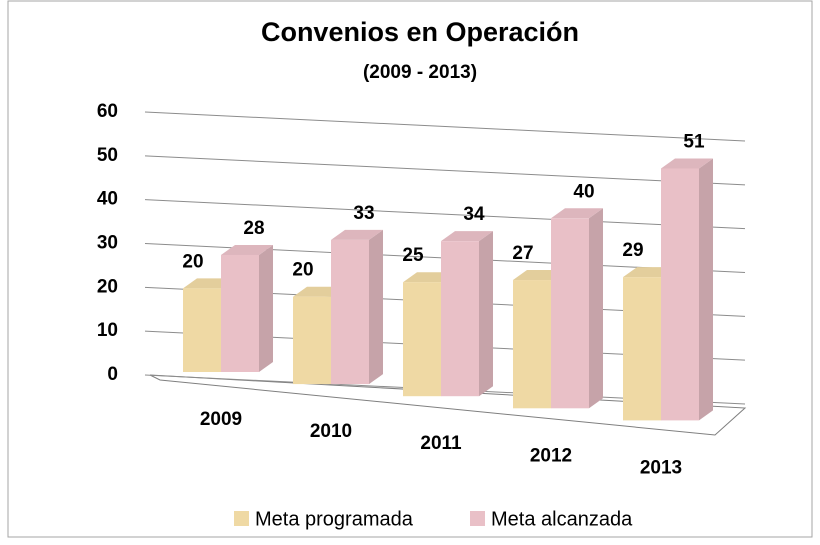 The width and height of the screenshot is (820, 545). Describe the element at coordinates (112, 374) in the screenshot. I see `y-tick-label: 0` at that location.